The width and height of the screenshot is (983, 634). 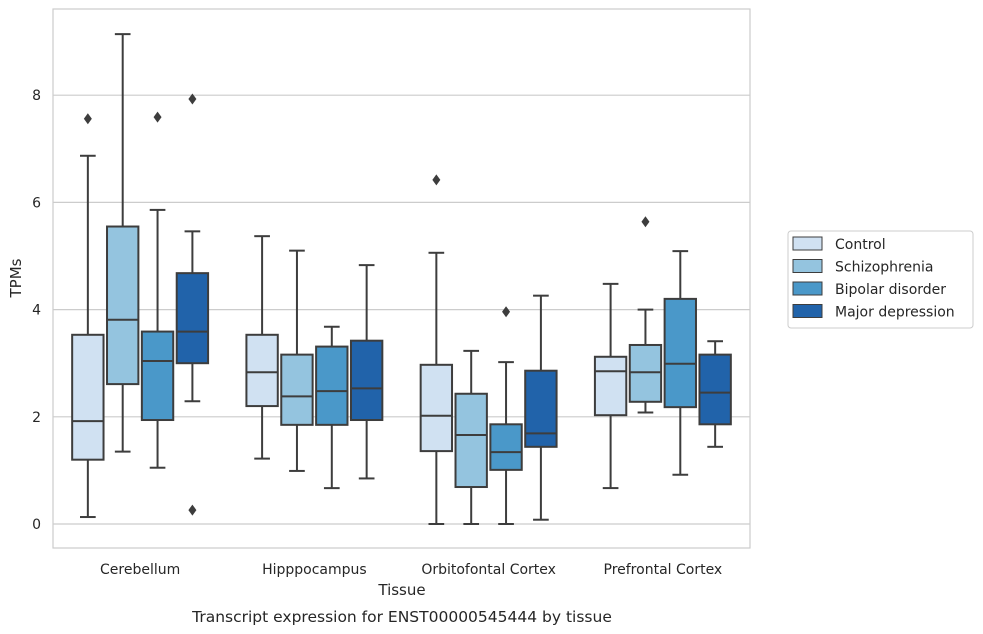 I want to click on y-axis-label: TPMs, so click(x=16, y=278).